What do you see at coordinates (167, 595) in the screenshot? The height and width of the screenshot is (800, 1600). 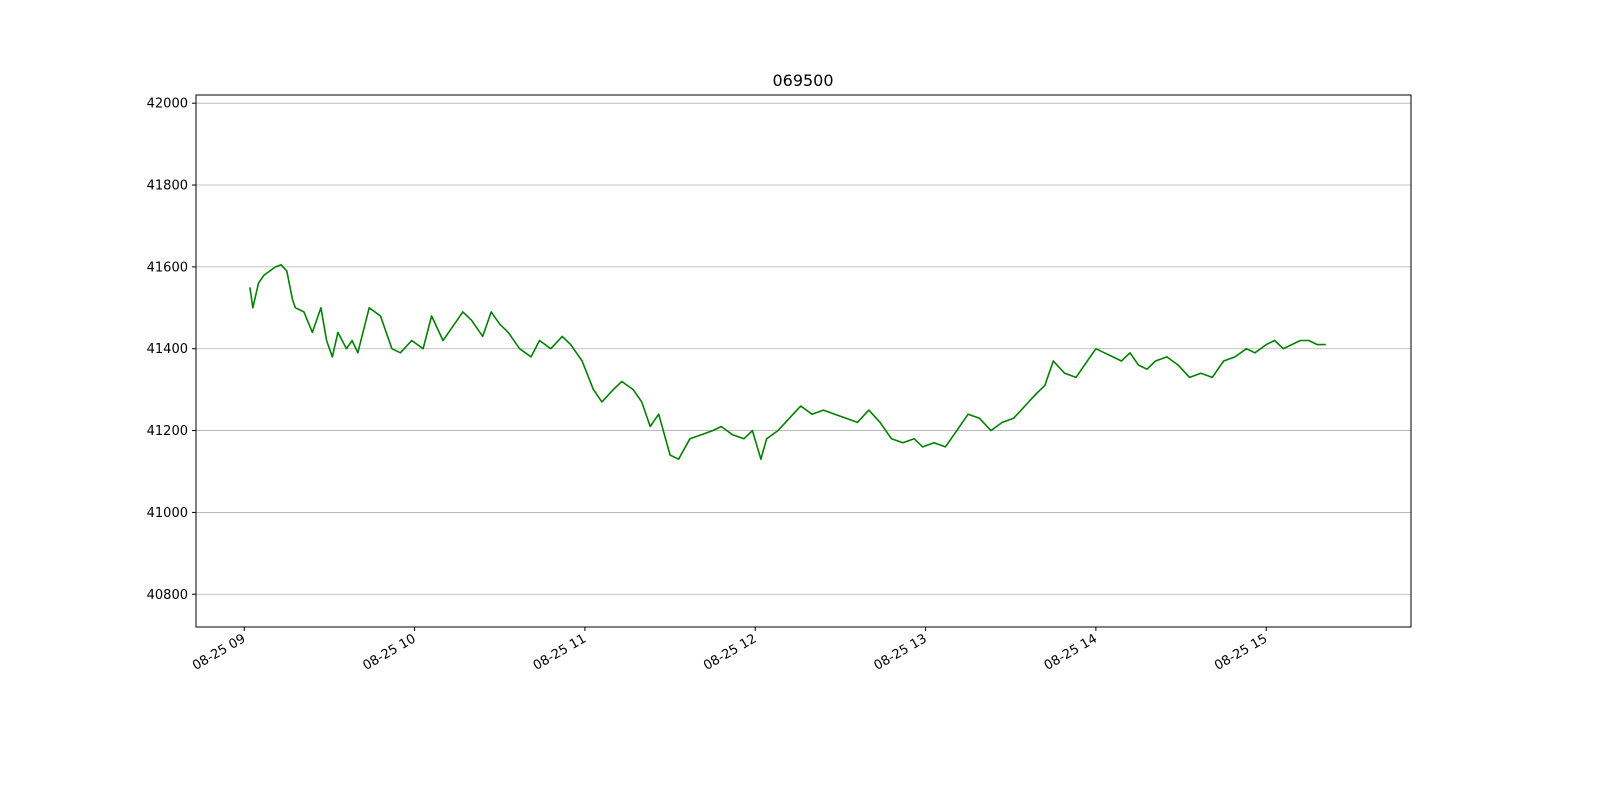 I see `y-tick-label: 40800` at bounding box center [167, 595].